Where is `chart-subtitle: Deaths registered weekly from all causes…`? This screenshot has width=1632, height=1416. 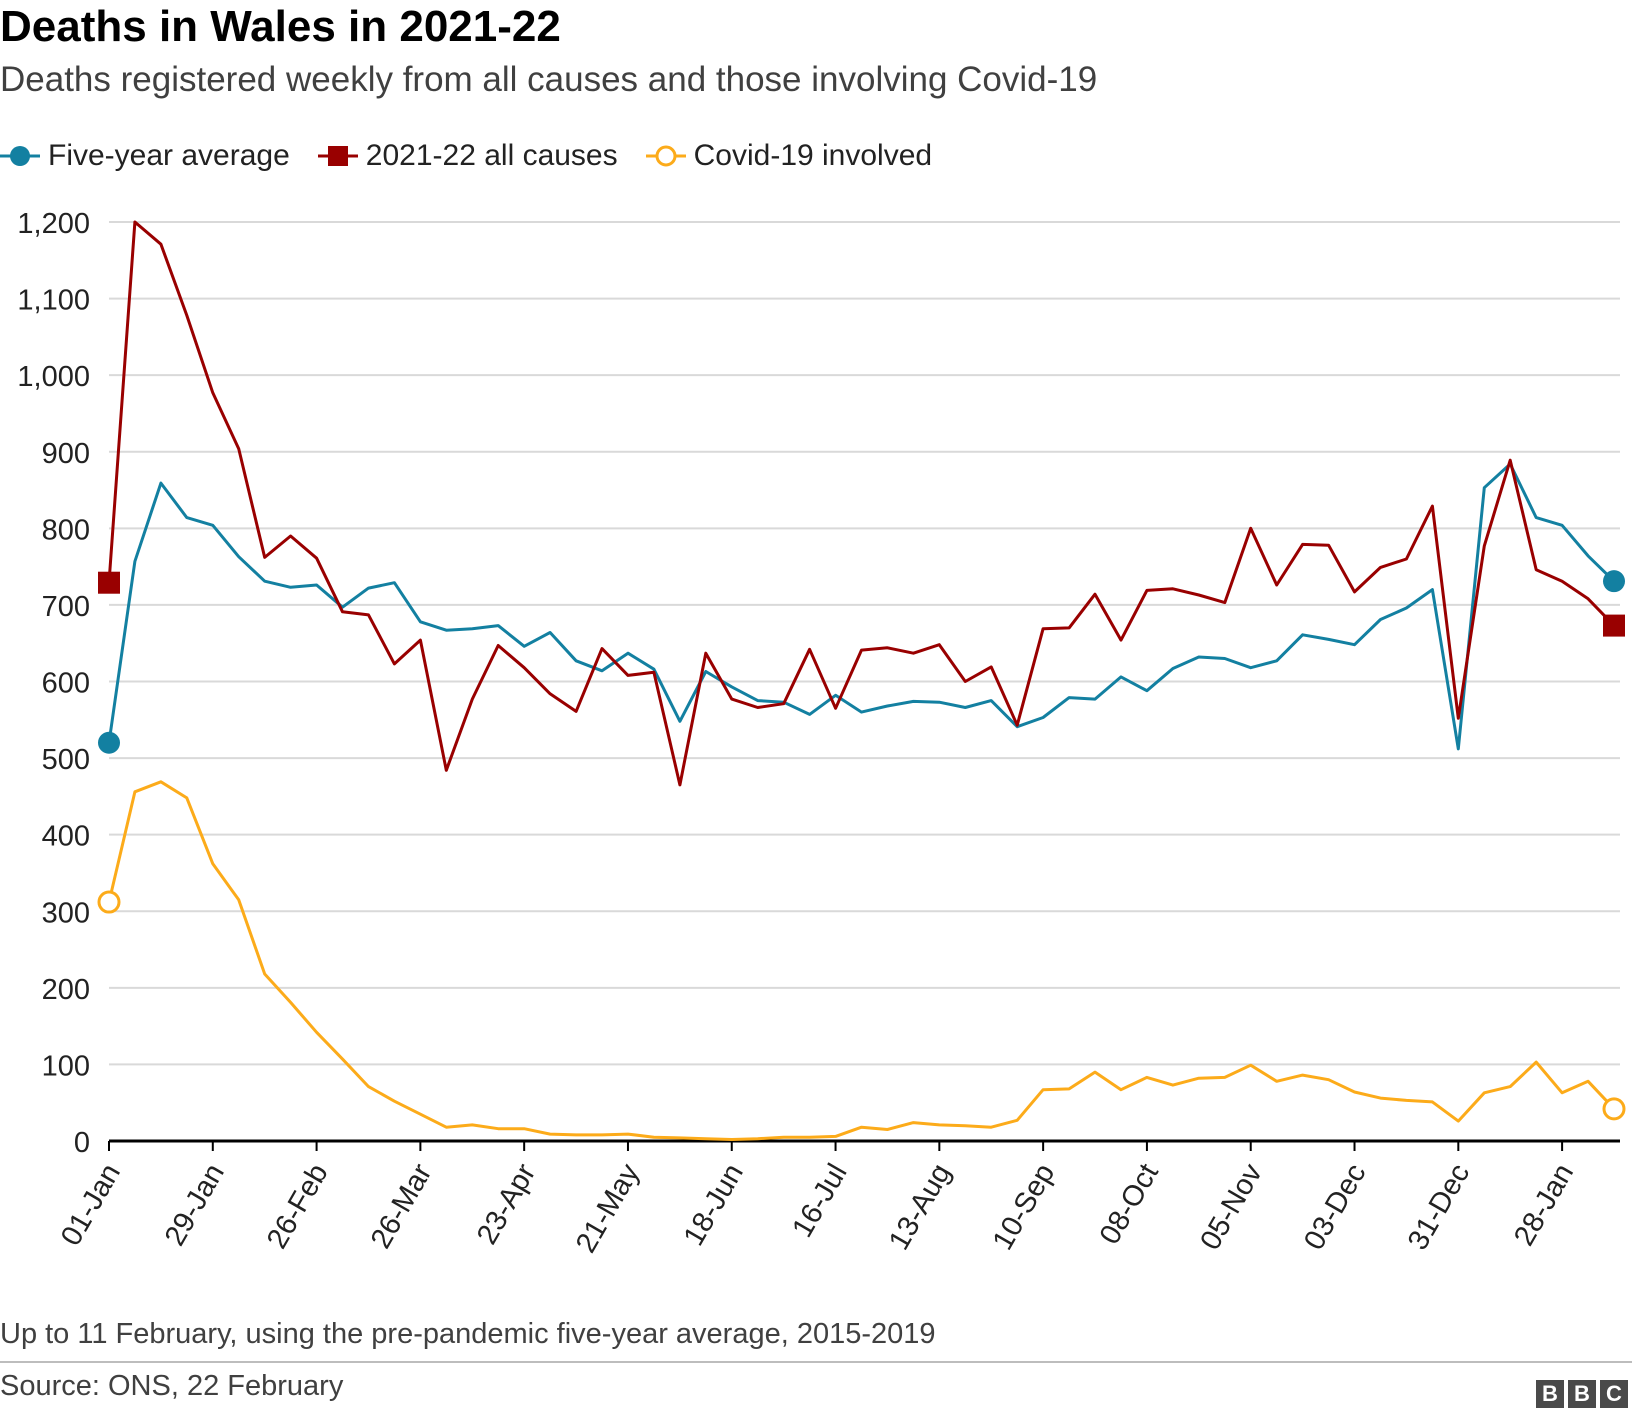
chart-subtitle: Deaths registered weekly from all causes… is located at coordinates (549, 79).